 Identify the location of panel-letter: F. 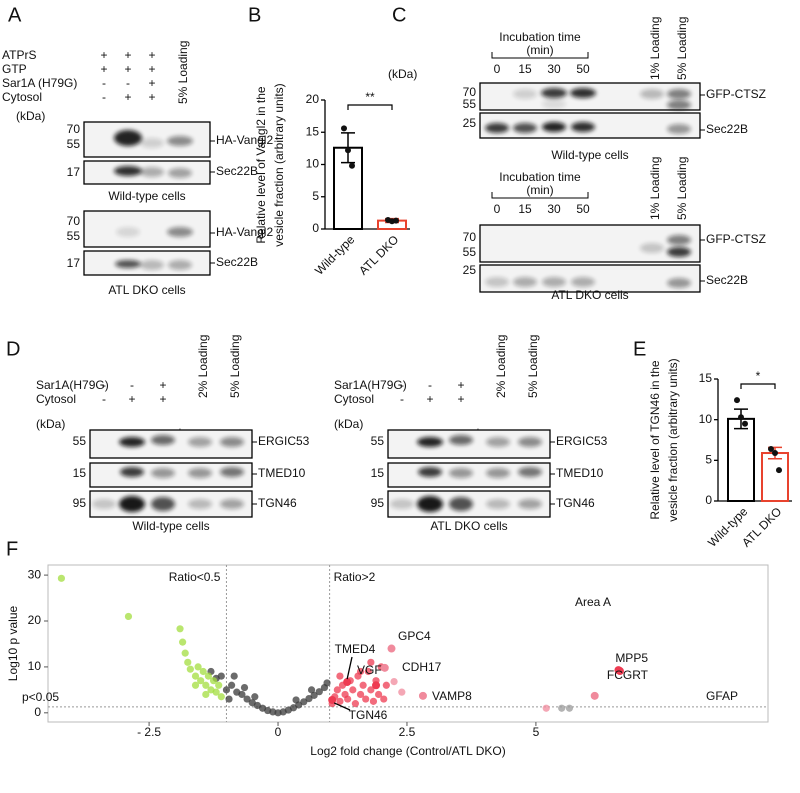
(12, 549).